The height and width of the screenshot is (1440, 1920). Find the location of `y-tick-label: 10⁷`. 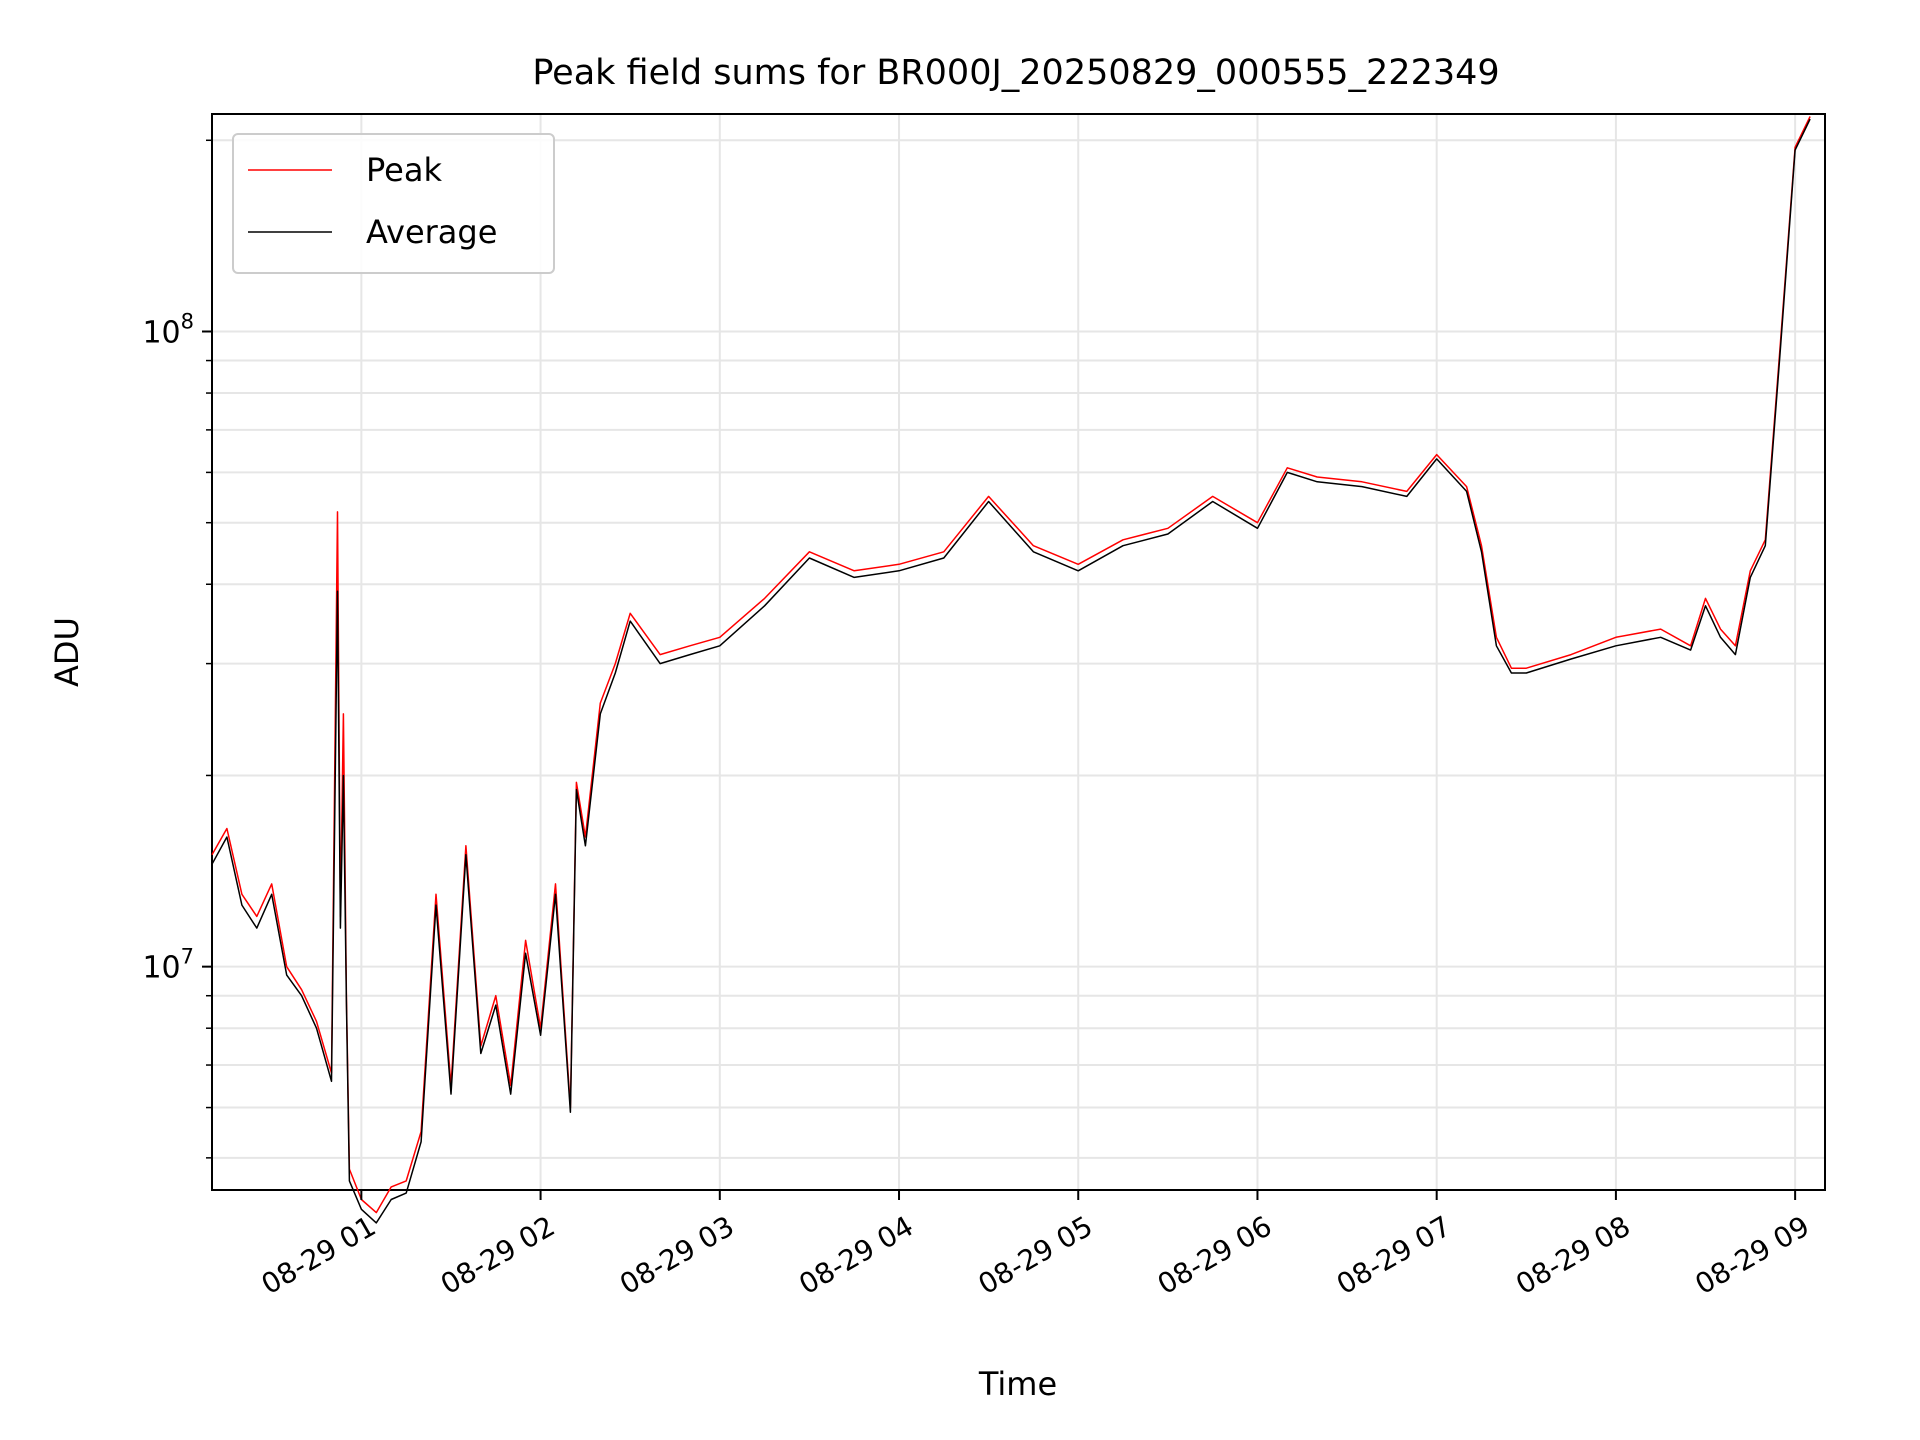

y-tick-label: 10⁷ is located at coordinates (168, 965).